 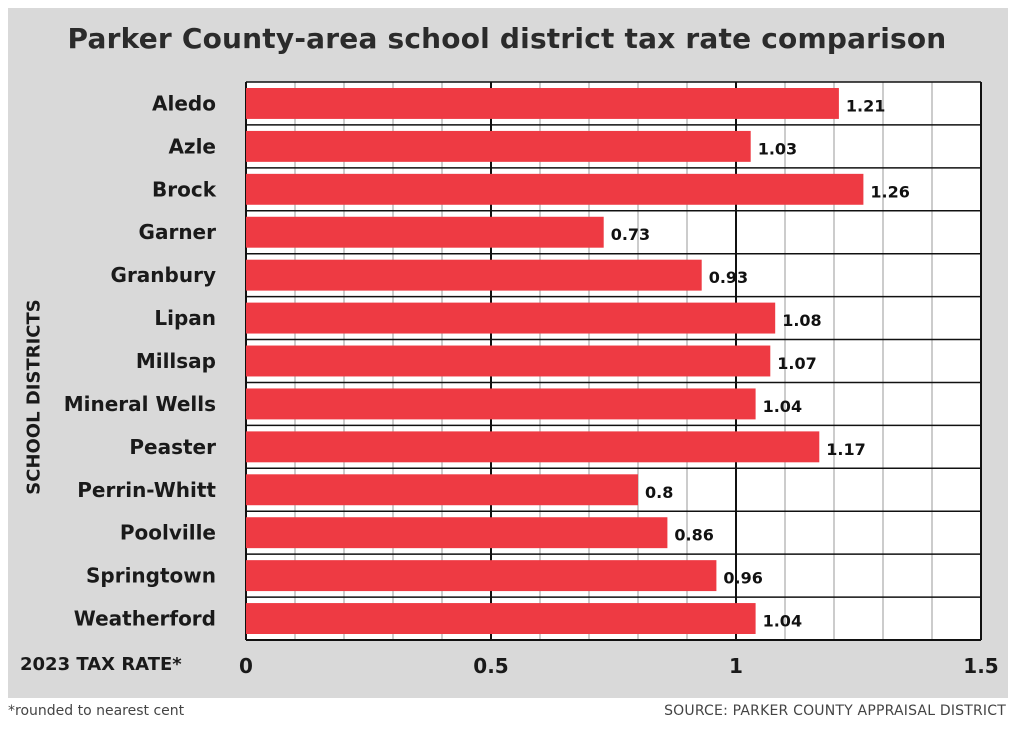 What do you see at coordinates (184, 189) in the screenshot?
I see `category-label: Brock` at bounding box center [184, 189].